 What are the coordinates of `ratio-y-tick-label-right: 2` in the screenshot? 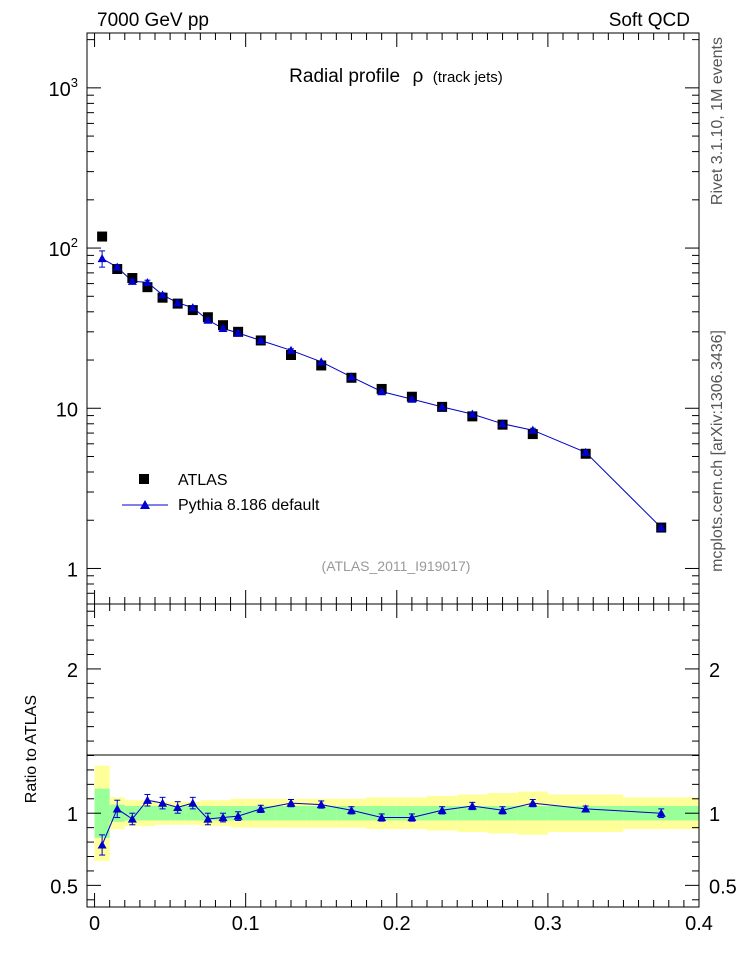 It's located at (714, 671).